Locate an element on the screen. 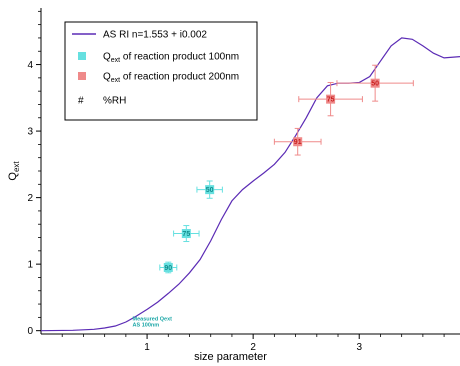  legend-entry: Qext of reaction product 200nm is located at coordinates (158, 78).